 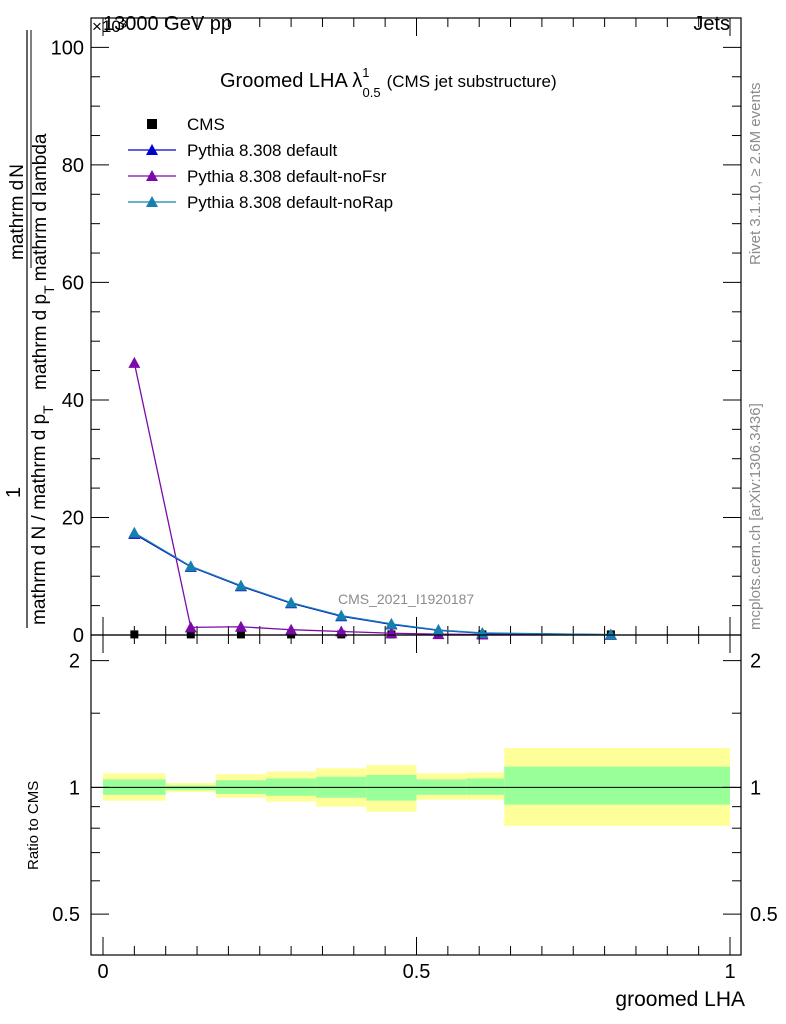 I want to click on ratio-x-tick-label: 0.5, so click(x=417, y=972).